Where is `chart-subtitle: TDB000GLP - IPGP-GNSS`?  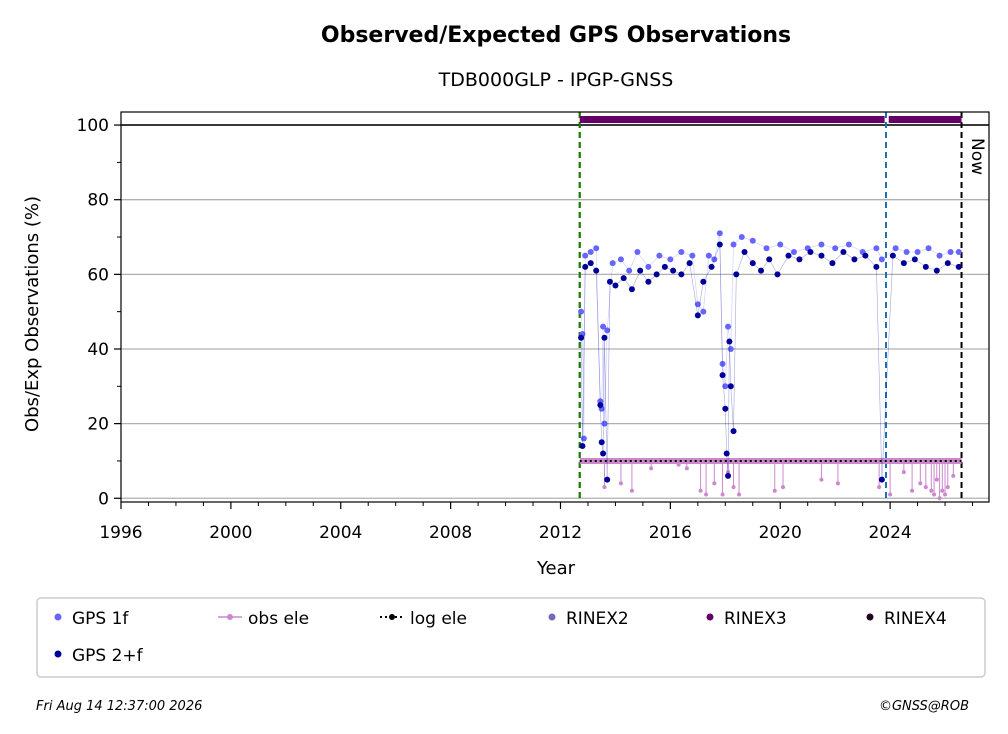 chart-subtitle: TDB000GLP - IPGP-GNSS is located at coordinates (556, 80).